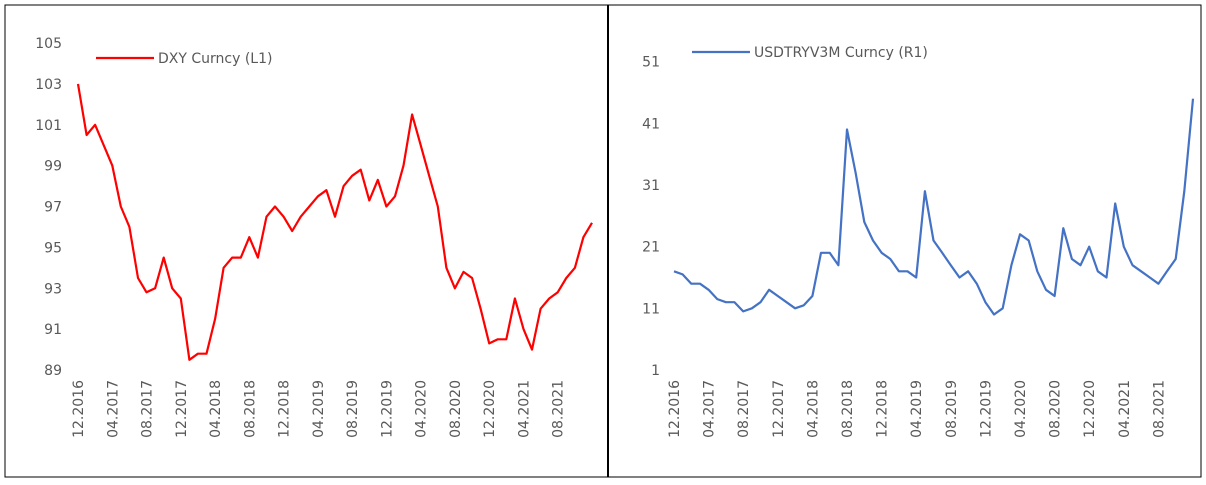 This screenshot has width=1206, height=485. I want to click on y-tick-label: 103, so click(48, 85).